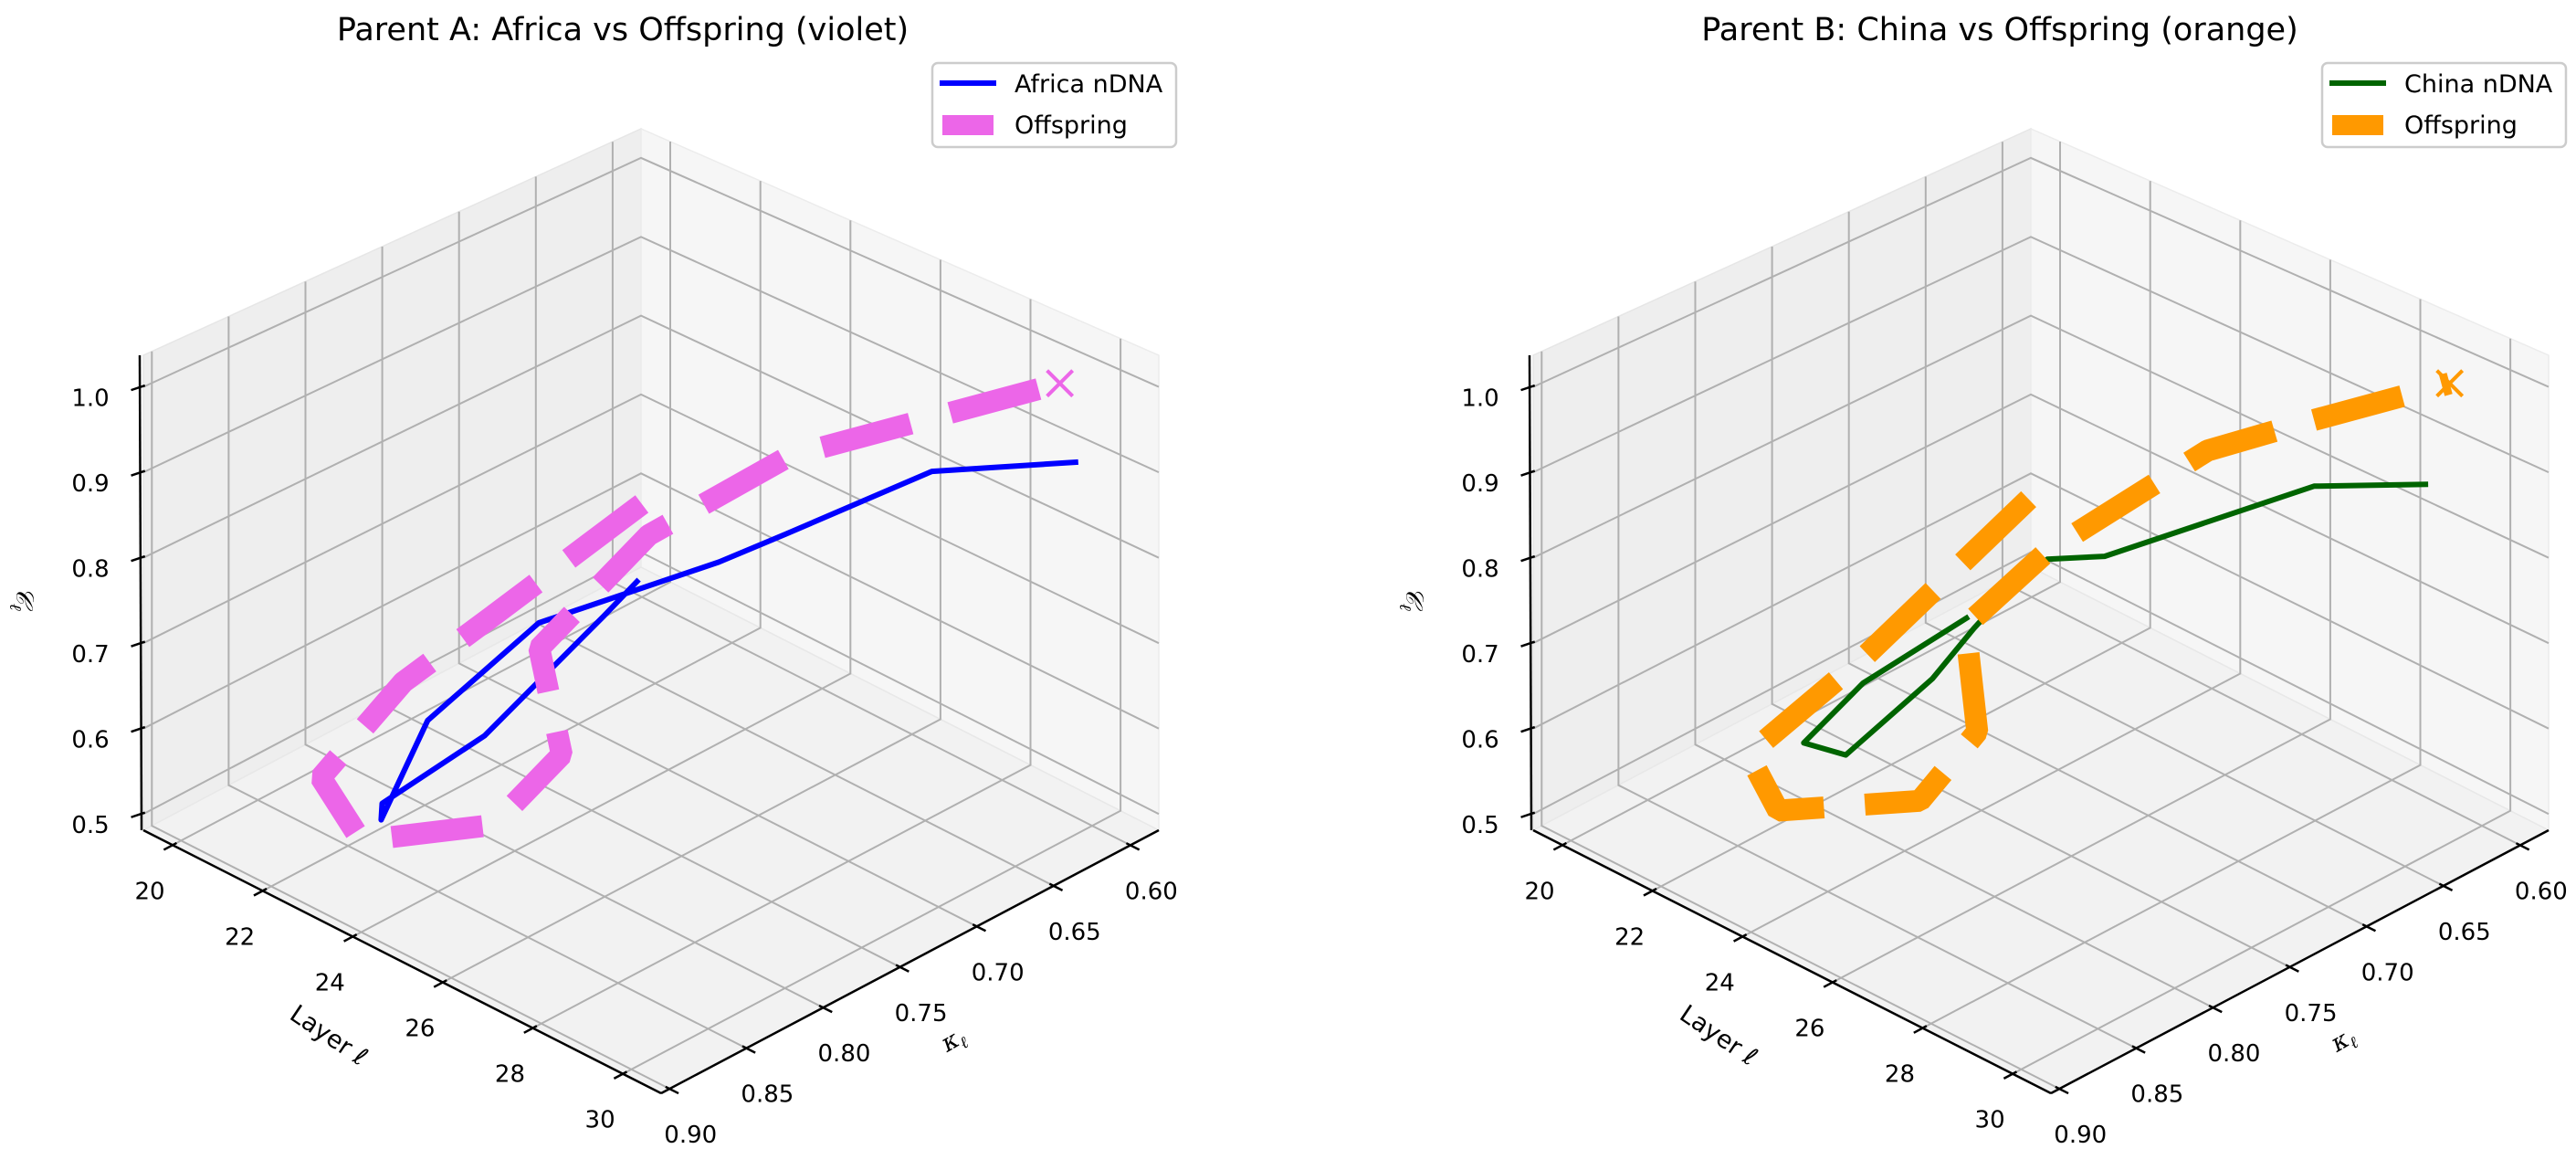 This screenshot has width=2576, height=1170. What do you see at coordinates (2461, 126) in the screenshot?
I see `legend-label: Offspring` at bounding box center [2461, 126].